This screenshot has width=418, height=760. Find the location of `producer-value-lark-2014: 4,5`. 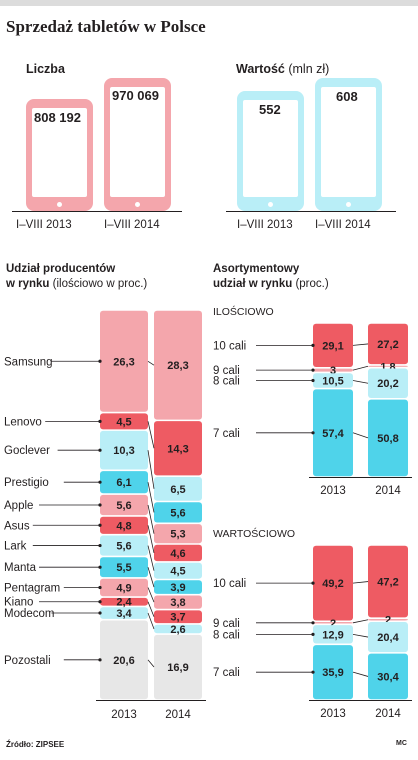

producer-value-lark-2014: 4,5 is located at coordinates (177, 572).